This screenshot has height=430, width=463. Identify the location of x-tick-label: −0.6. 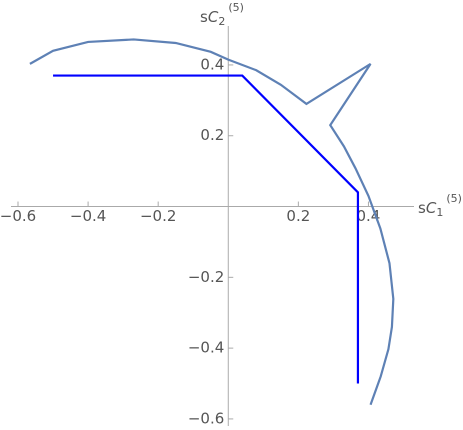
(18, 216).